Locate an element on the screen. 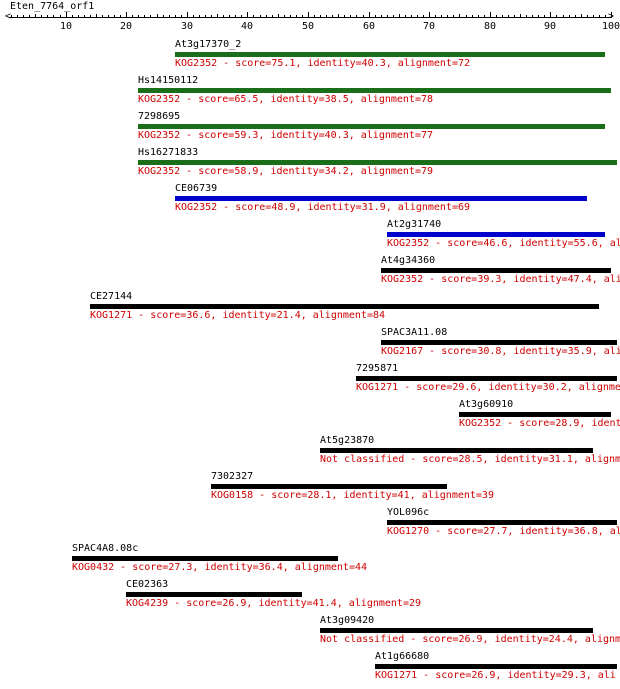 Image resolution: width=620 pixels, height=689 pixels. hit-name: At2g31740 is located at coordinates (414, 224).